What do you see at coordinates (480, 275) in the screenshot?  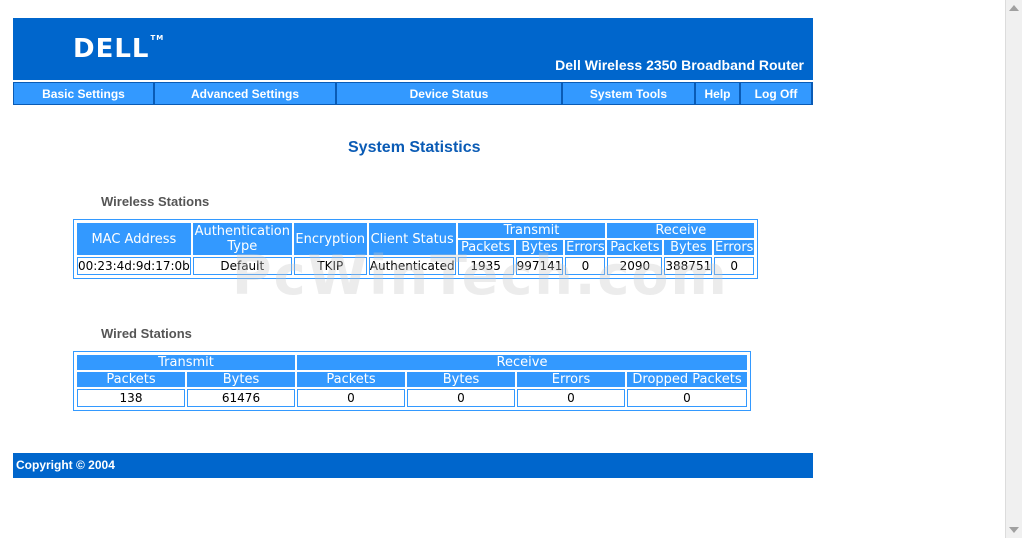 I see `watermark: PcWinTech.com` at bounding box center [480, 275].